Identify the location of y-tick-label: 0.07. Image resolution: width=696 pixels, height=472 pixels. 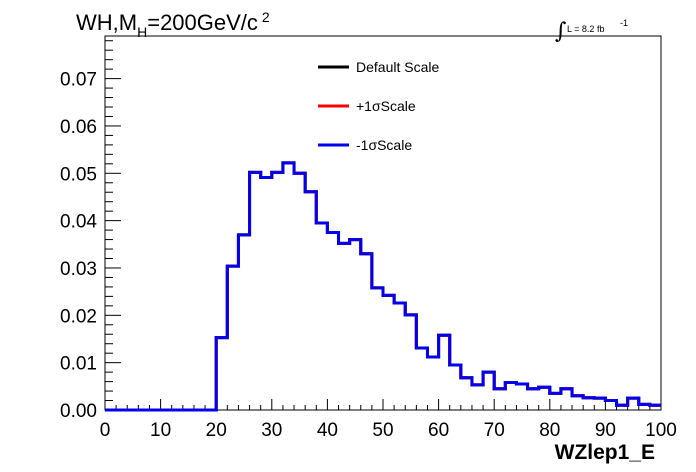
(78, 80).